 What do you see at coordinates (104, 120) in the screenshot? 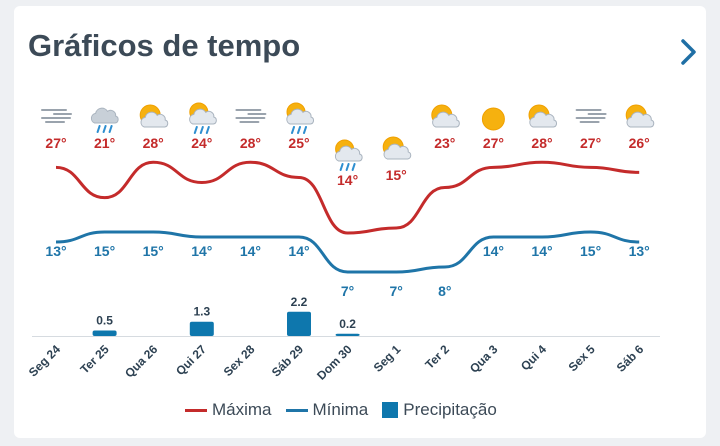
I see `cloud-rain-icon` at bounding box center [104, 120].